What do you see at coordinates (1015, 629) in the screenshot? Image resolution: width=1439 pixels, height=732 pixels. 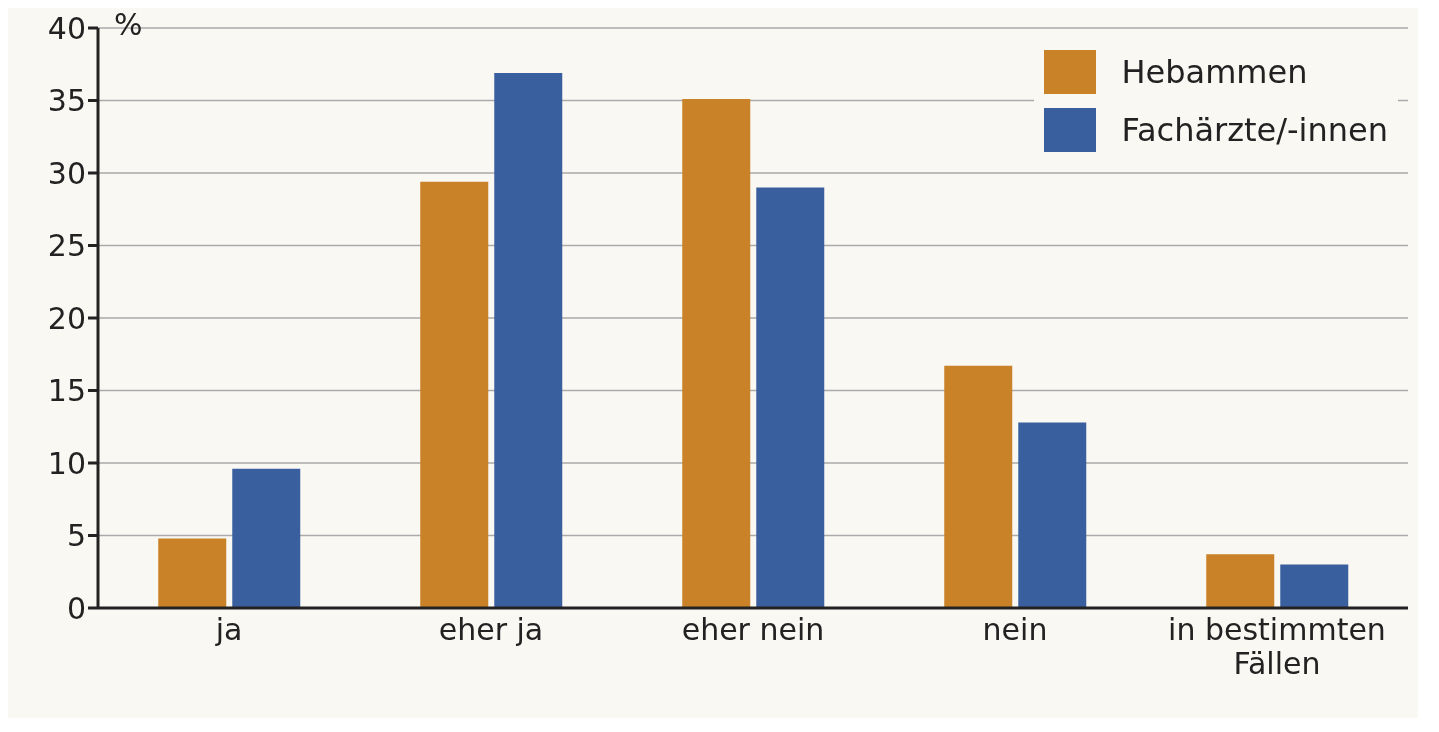 I see `x-tick-label: nein` at bounding box center [1015, 629].